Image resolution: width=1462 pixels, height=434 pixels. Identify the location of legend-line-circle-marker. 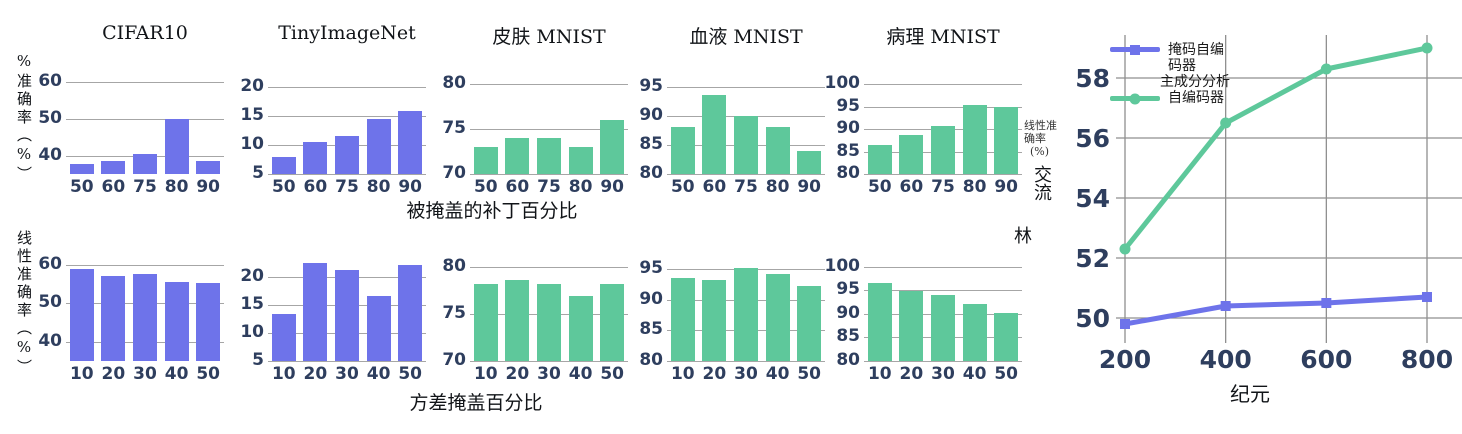
(1135, 98).